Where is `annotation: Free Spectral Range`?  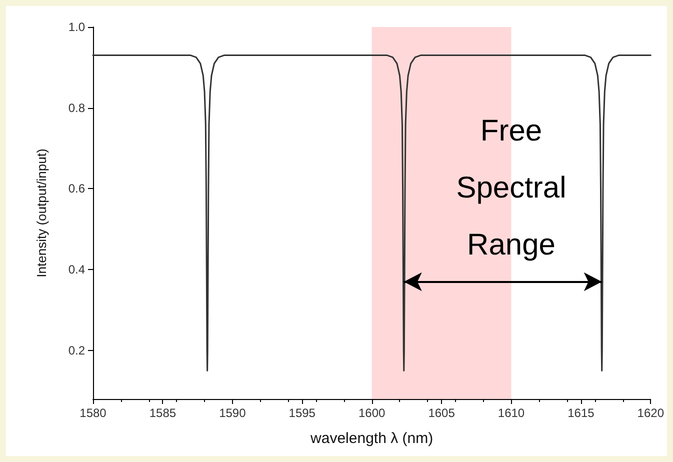 annotation: Free Spectral Range is located at coordinates (511, 188).